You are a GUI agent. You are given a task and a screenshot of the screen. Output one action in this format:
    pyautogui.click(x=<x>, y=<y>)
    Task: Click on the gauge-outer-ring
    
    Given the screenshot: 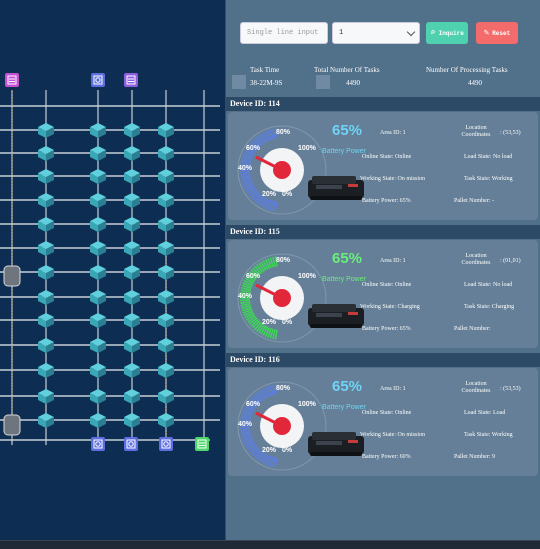 What is the action you would take?
    pyautogui.click(x=282, y=170)
    